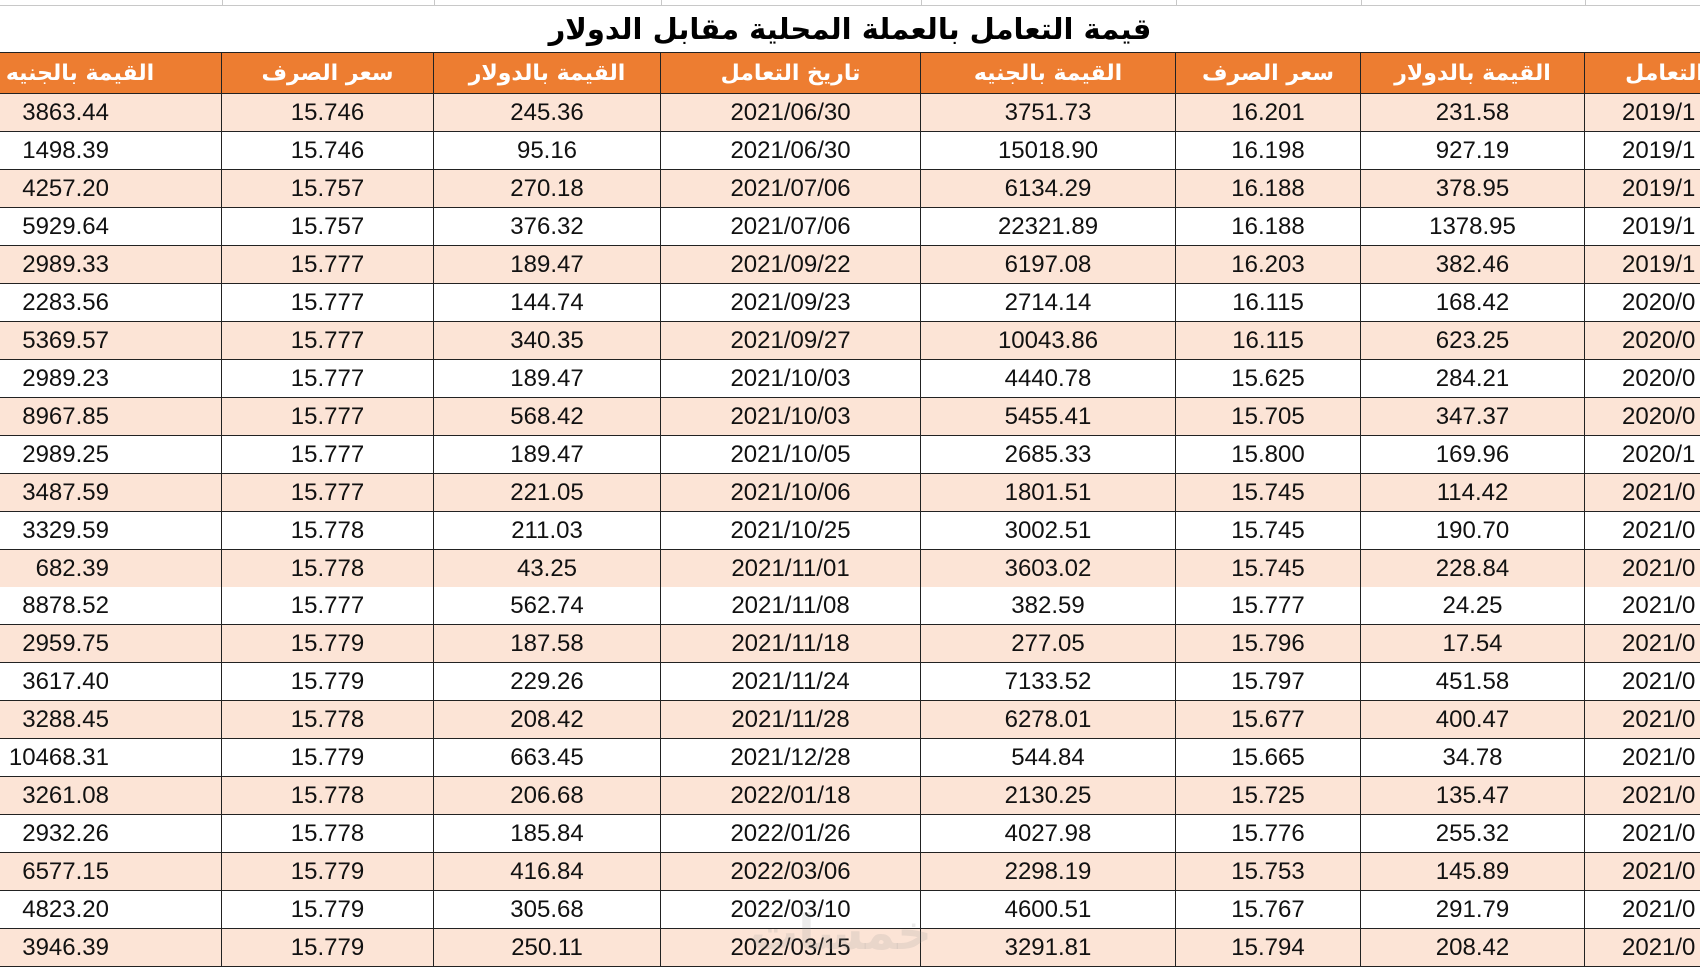  I want to click on column-header-transaction-date: تاريخ التعامل, so click(791, 73).